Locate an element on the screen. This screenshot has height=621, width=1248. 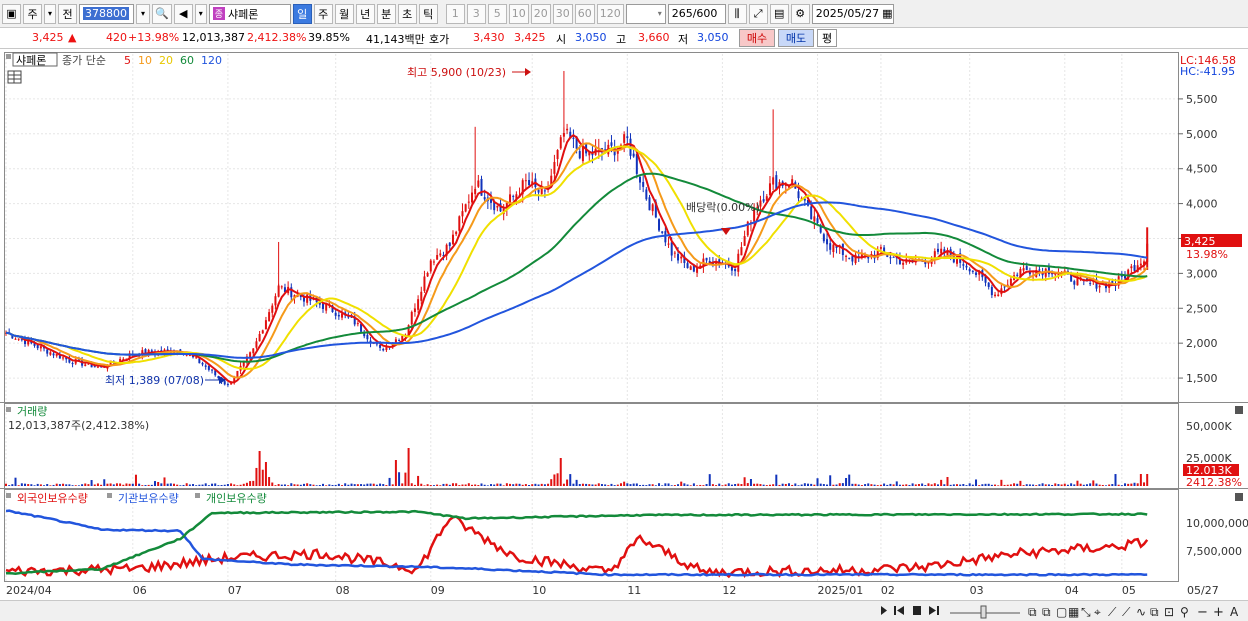
period-year: 년 is located at coordinates (365, 13).